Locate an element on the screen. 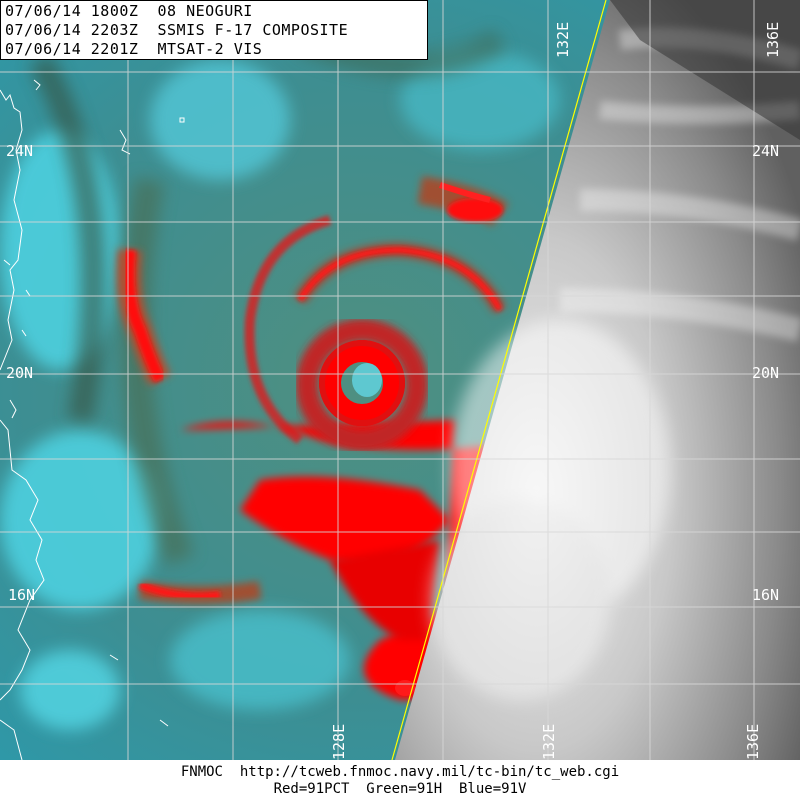 The image size is (800, 800). lon-label-136e-bottom: 136E is located at coordinates (753, 741).